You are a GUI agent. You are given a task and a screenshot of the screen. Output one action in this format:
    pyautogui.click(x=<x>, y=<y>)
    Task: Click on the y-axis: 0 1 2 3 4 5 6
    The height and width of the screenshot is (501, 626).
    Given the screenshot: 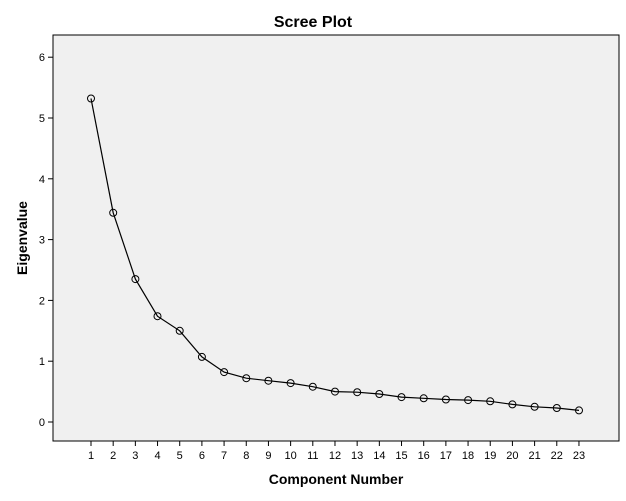 What is the action you would take?
    pyautogui.click(x=46, y=240)
    